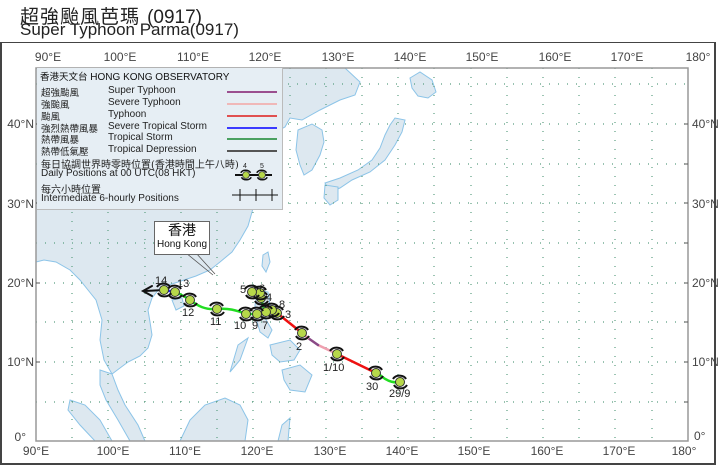 This screenshot has width=718, height=467. What do you see at coordinates (252, 116) in the screenshot?
I see `legend-line-typhoon` at bounding box center [252, 116].